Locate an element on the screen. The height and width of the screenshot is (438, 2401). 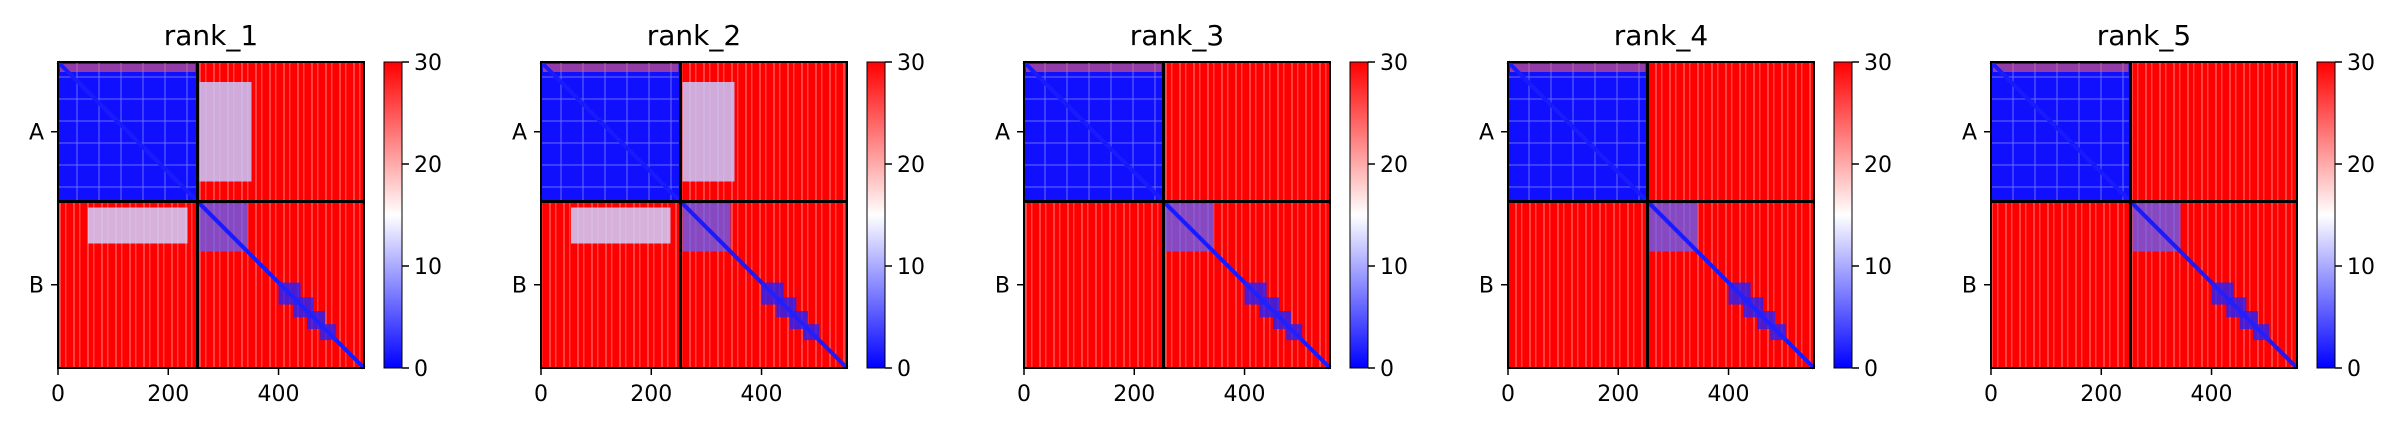
chart-title: rank_5 is located at coordinates (2144, 35).